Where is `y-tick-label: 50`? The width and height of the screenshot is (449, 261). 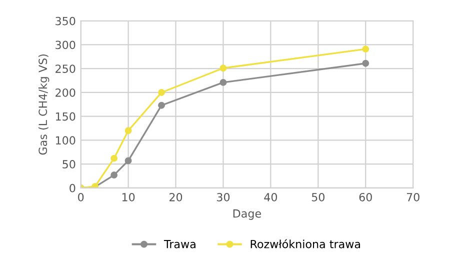 y-tick-label: 50 is located at coordinates (69, 164).